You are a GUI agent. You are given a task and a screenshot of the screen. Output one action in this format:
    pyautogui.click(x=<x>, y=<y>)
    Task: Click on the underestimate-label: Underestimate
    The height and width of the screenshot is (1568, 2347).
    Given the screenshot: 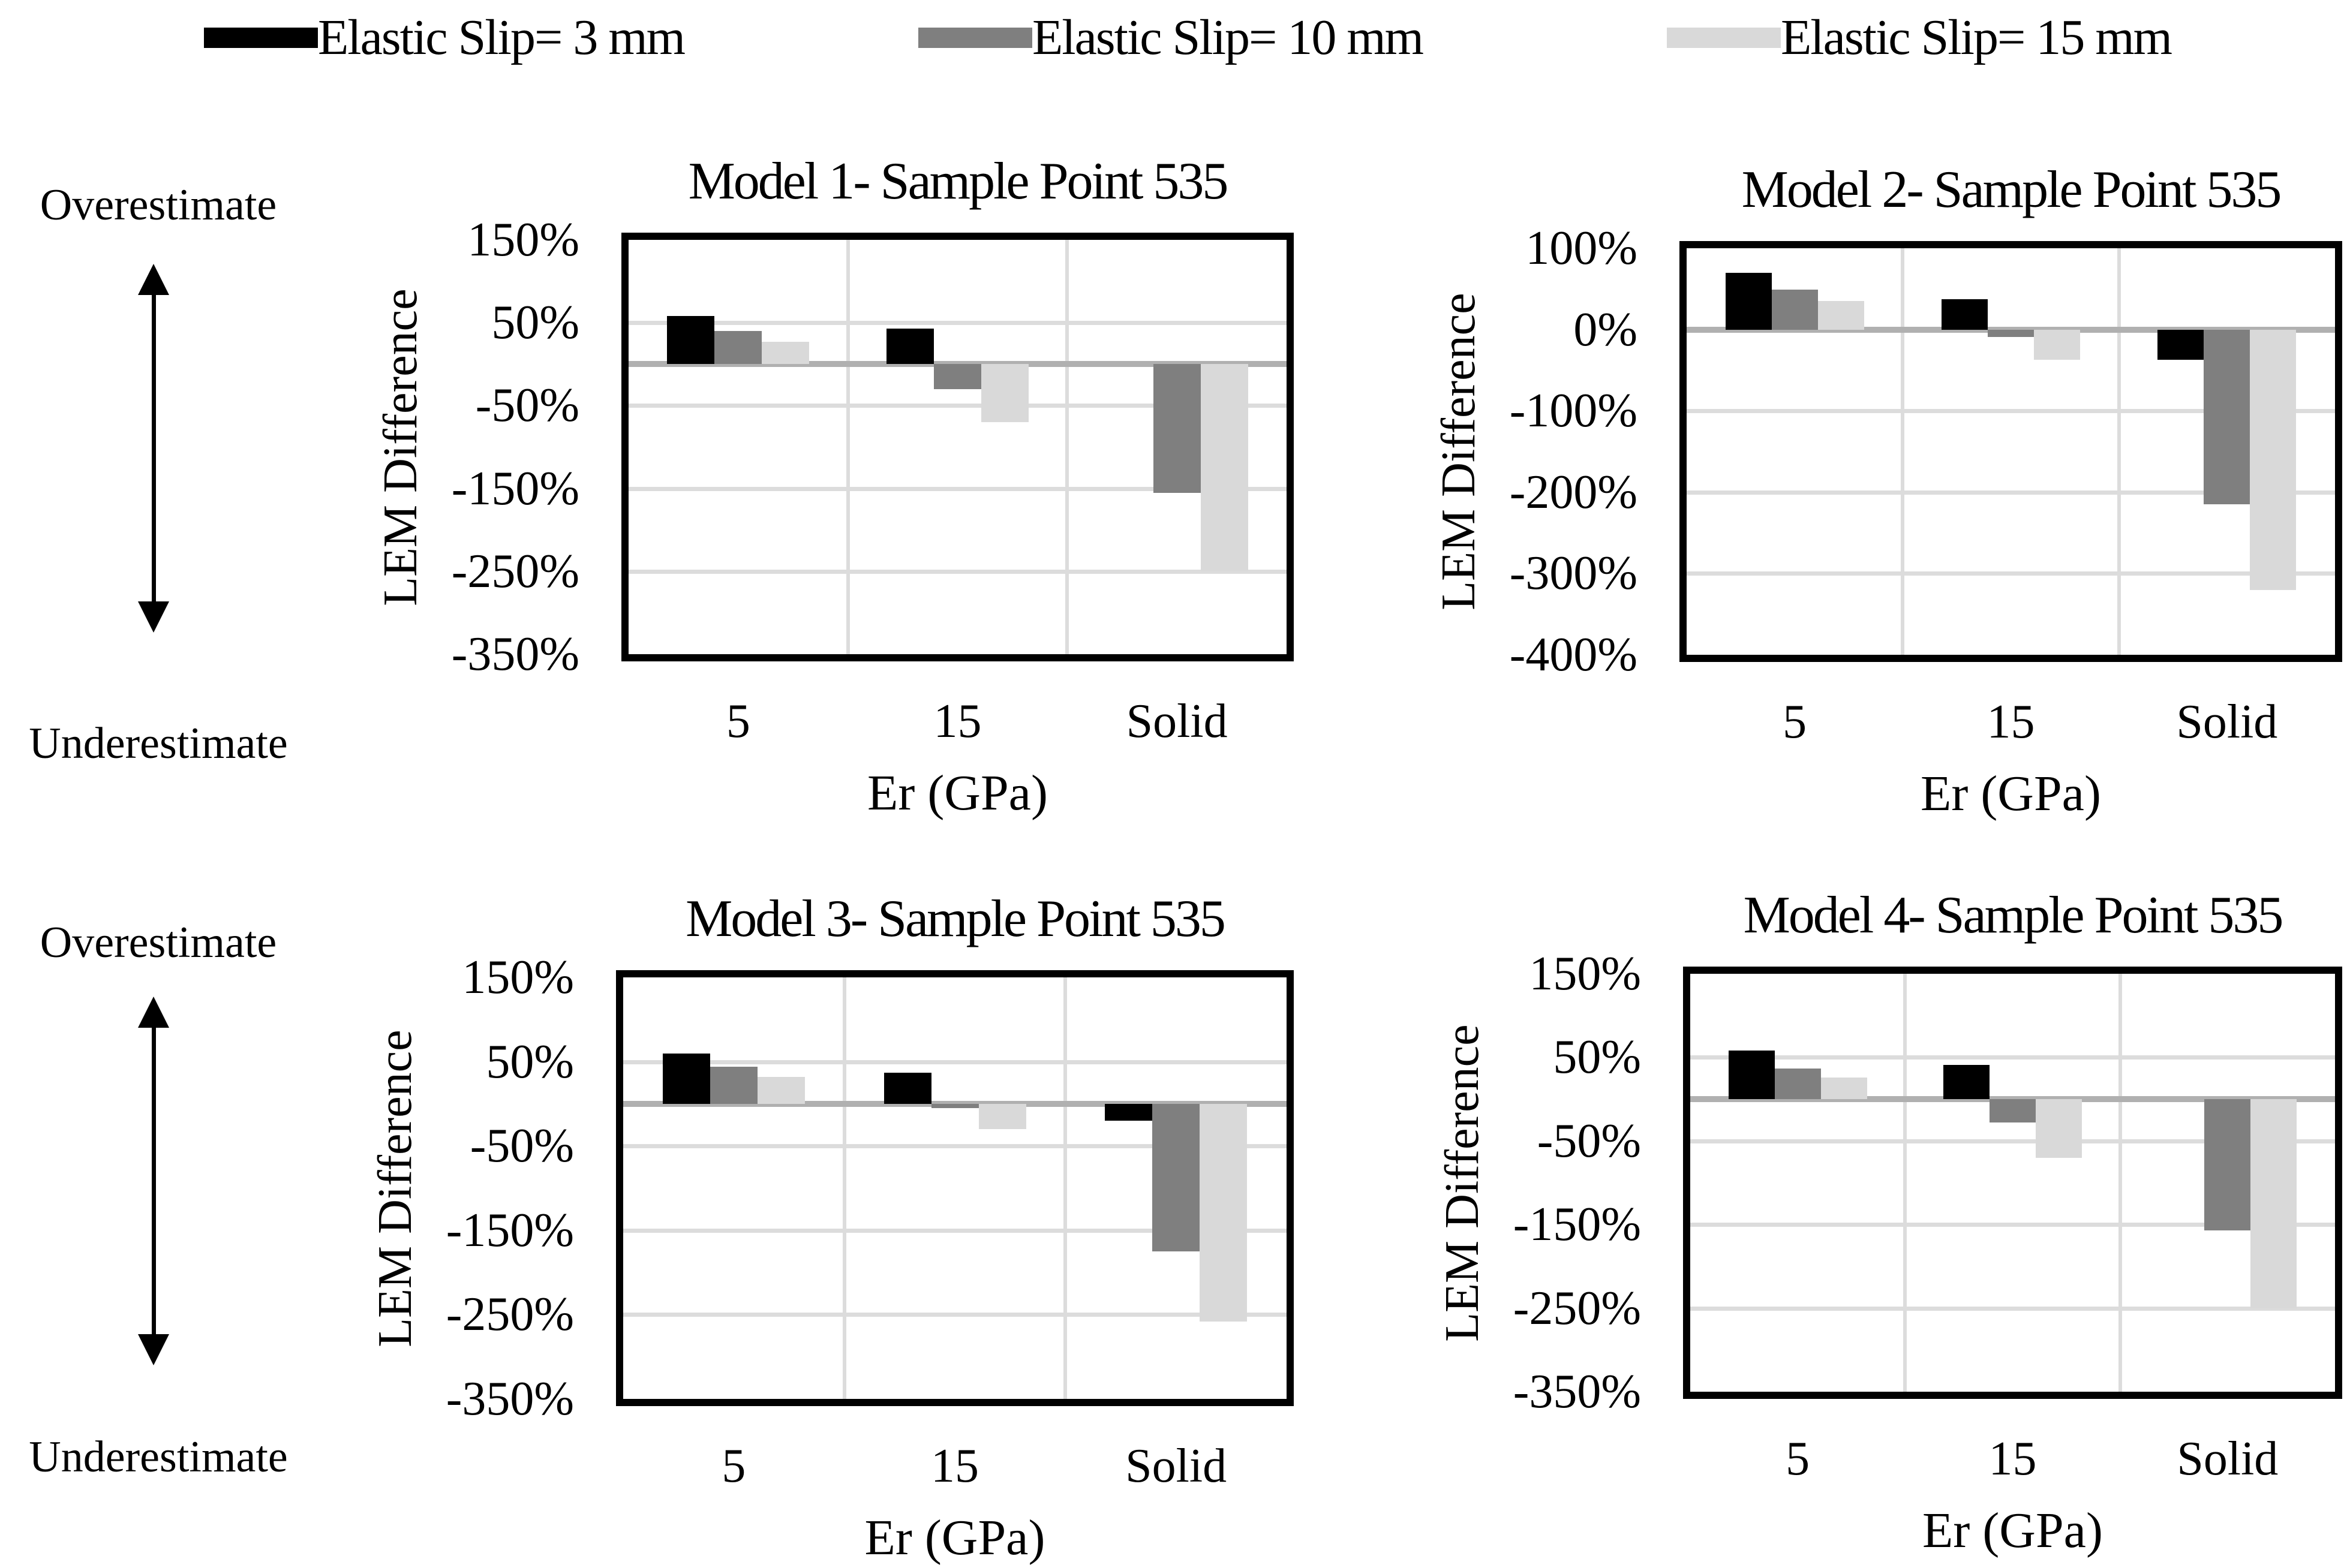 What is the action you would take?
    pyautogui.click(x=158, y=1457)
    